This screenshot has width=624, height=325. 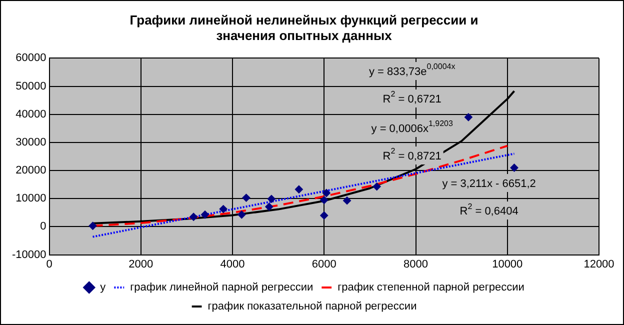 What do you see at coordinates (304, 27) in the screenshot?
I see `chart-title: Графики линейной нелинейных функций регрессии и значения опытных данных` at bounding box center [304, 27].